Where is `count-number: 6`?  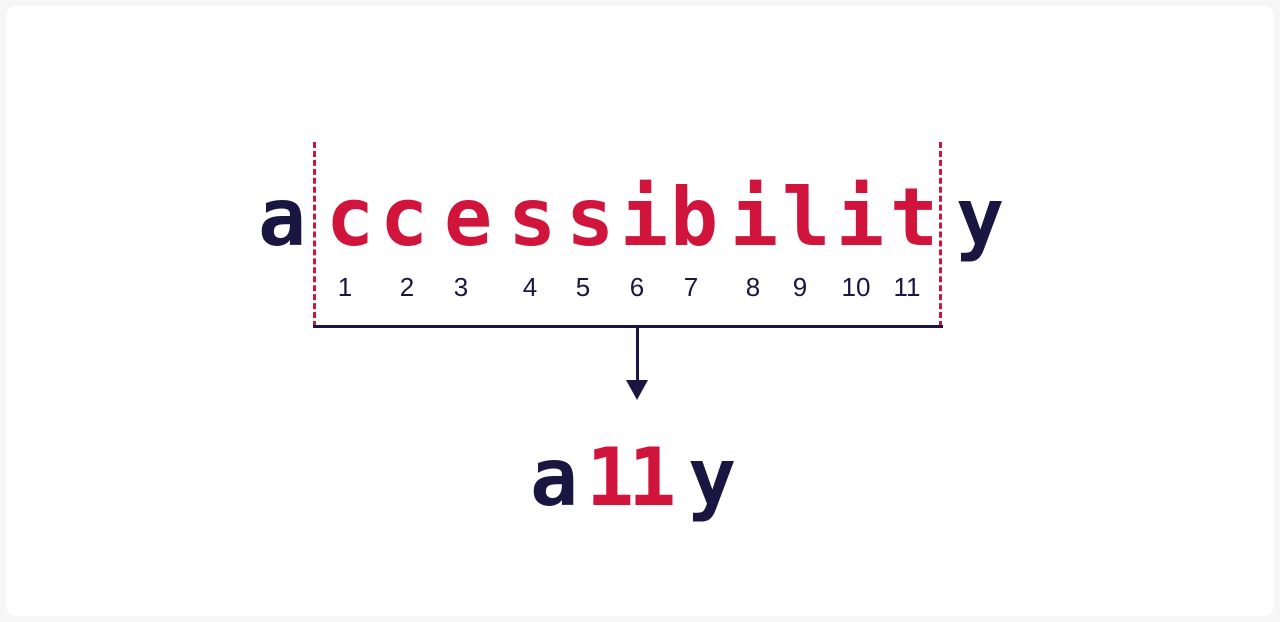 count-number: 6 is located at coordinates (637, 287).